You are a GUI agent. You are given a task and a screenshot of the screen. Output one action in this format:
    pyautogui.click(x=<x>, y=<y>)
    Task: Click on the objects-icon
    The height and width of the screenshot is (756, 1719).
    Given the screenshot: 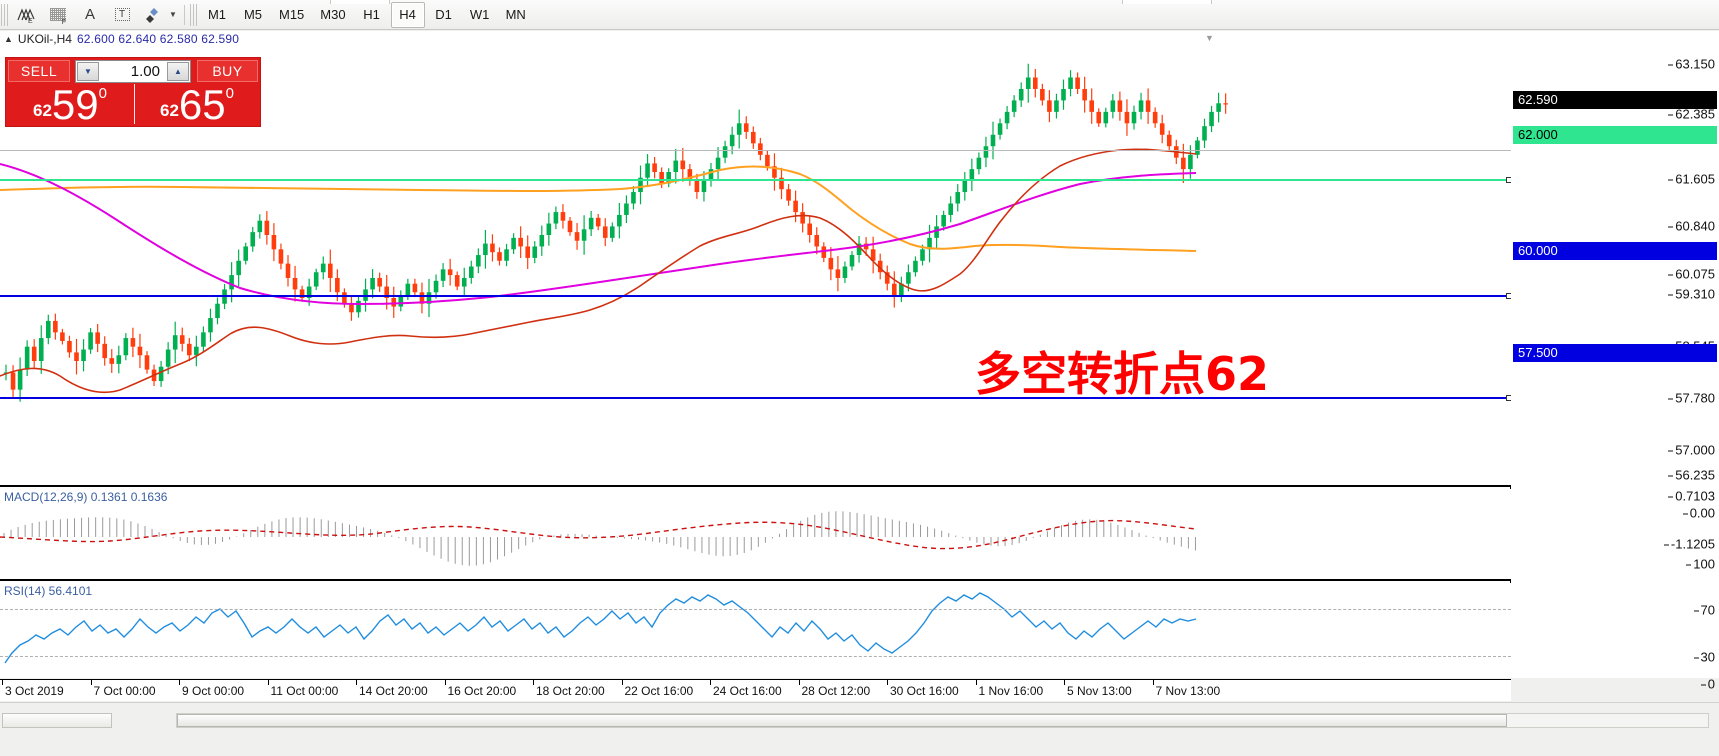 What is the action you would take?
    pyautogui.click(x=154, y=15)
    